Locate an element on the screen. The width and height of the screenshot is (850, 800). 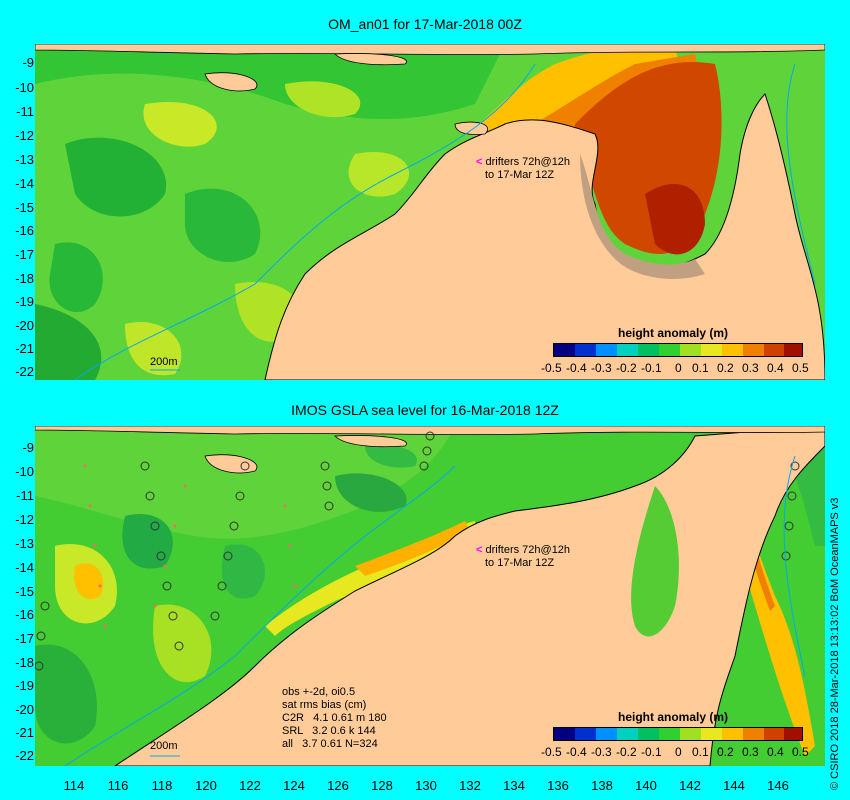
x-tick: 124 is located at coordinates (294, 785).